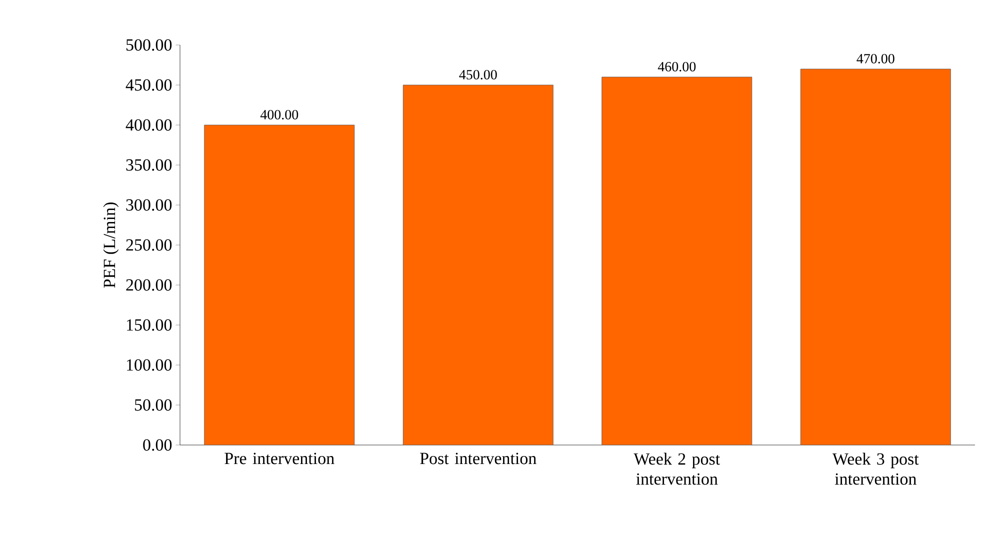 The width and height of the screenshot is (995, 540). I want to click on y-tick-label: 0.00, so click(157, 445).